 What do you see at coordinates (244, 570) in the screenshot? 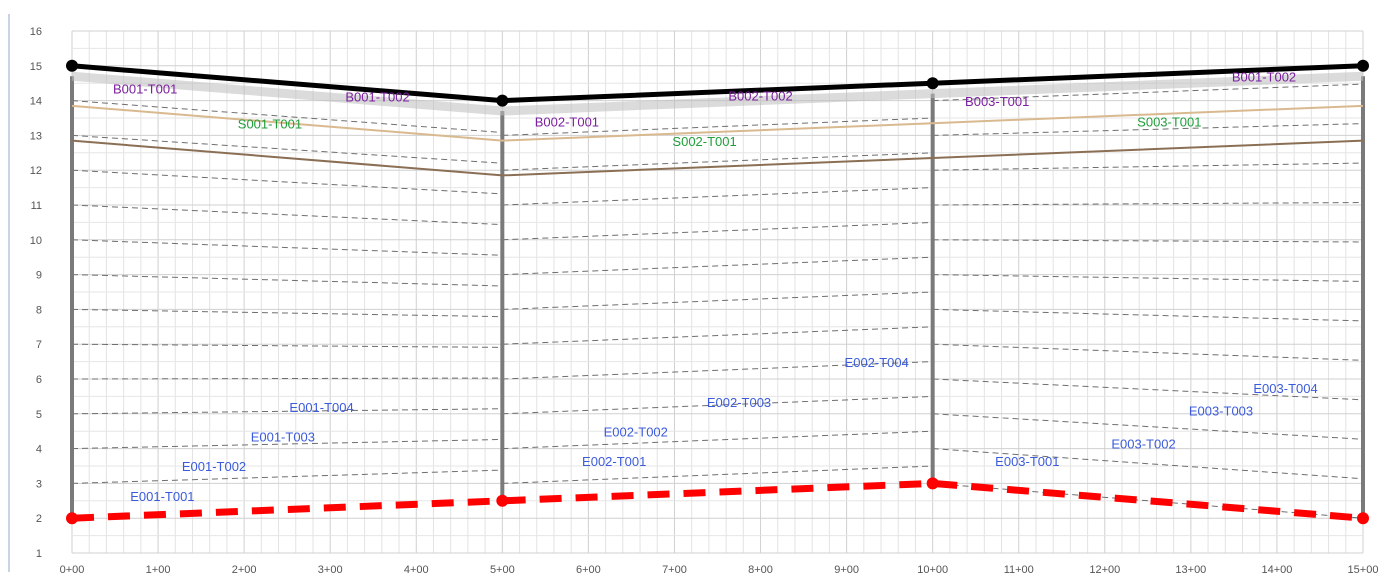
I see `x-tick-label: 2+00` at bounding box center [244, 570].